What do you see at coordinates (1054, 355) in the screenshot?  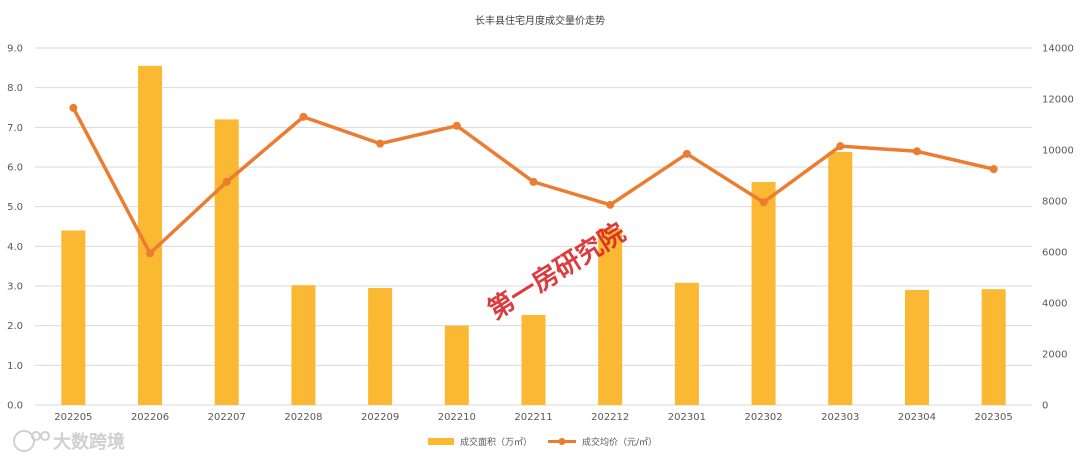 I see `y-right-tick-label: 2000` at bounding box center [1054, 355].